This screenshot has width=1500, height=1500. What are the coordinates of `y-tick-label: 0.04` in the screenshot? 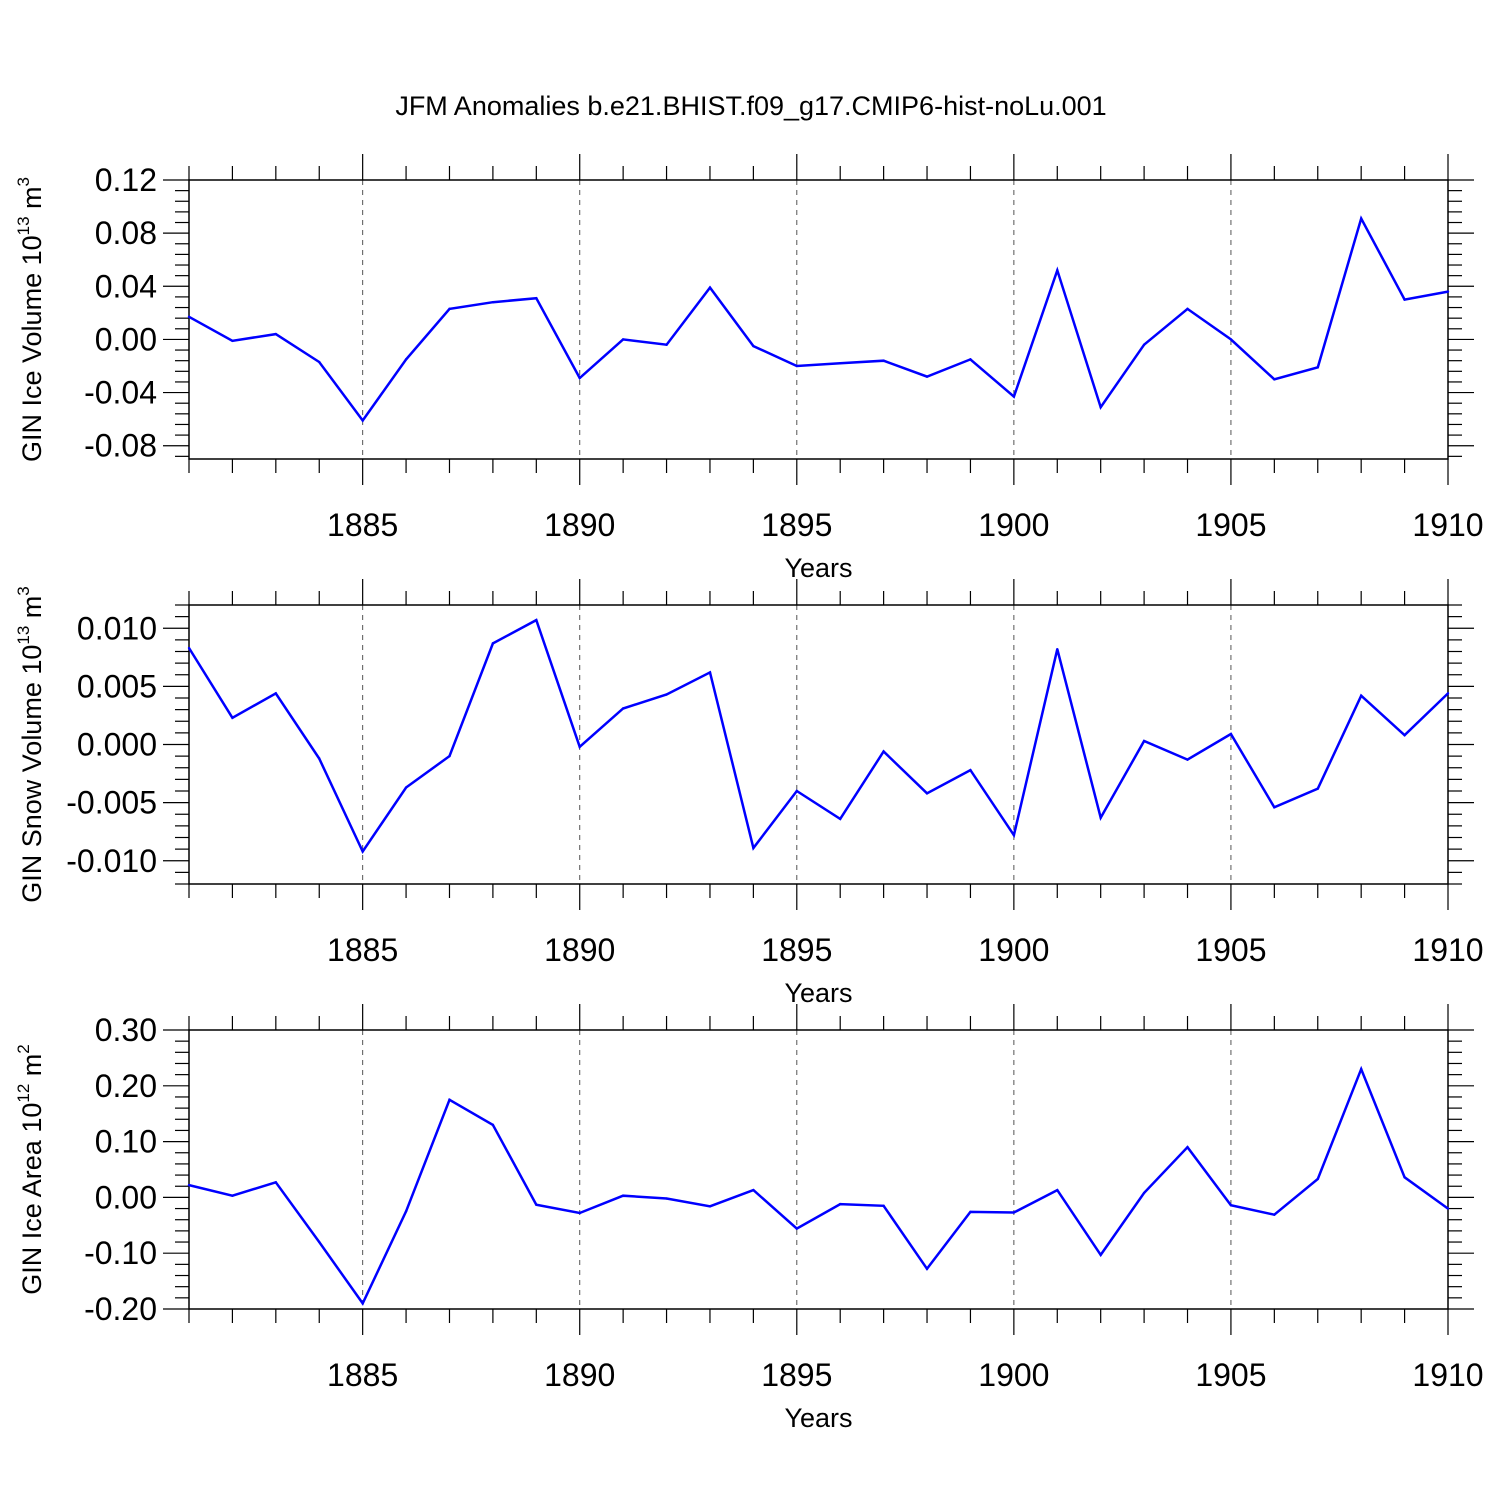 It's located at (126, 286).